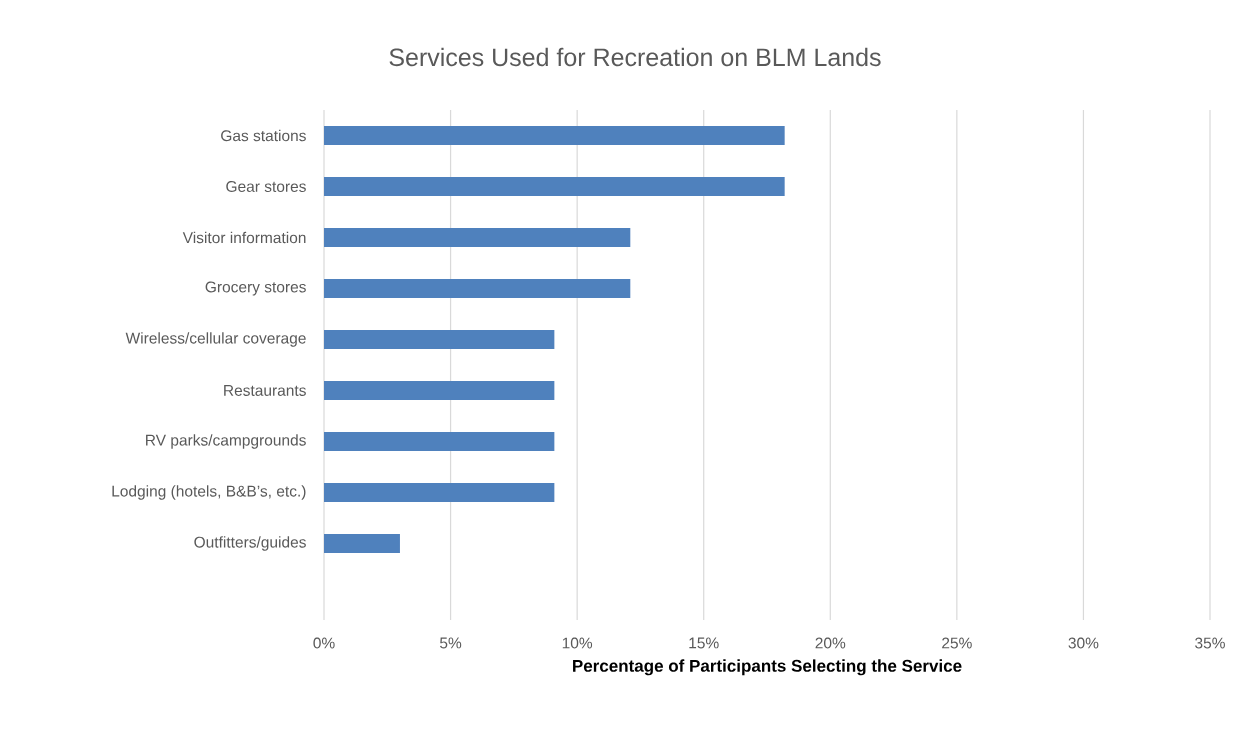 Image resolution: width=1248 pixels, height=733 pixels. Describe the element at coordinates (324, 643) in the screenshot. I see `x-tick-label: 0%` at that location.